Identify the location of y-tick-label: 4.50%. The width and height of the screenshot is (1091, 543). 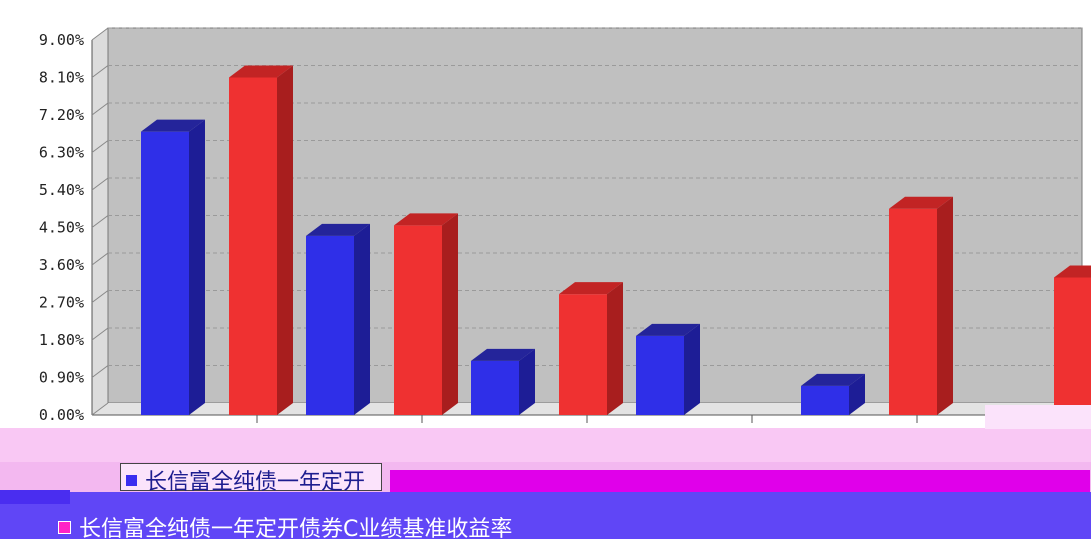
(61, 228).